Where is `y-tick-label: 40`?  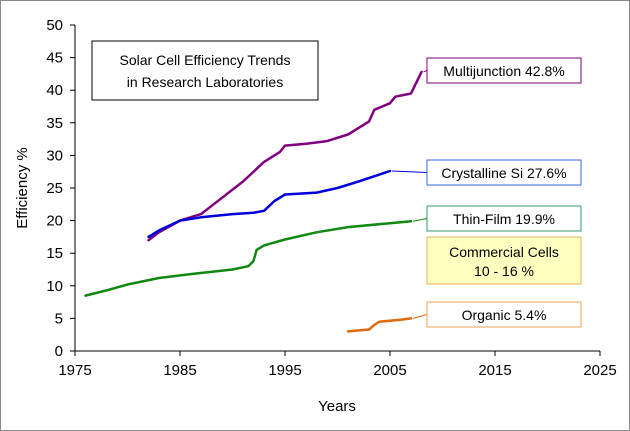
y-tick-label: 40 is located at coordinates (54, 90).